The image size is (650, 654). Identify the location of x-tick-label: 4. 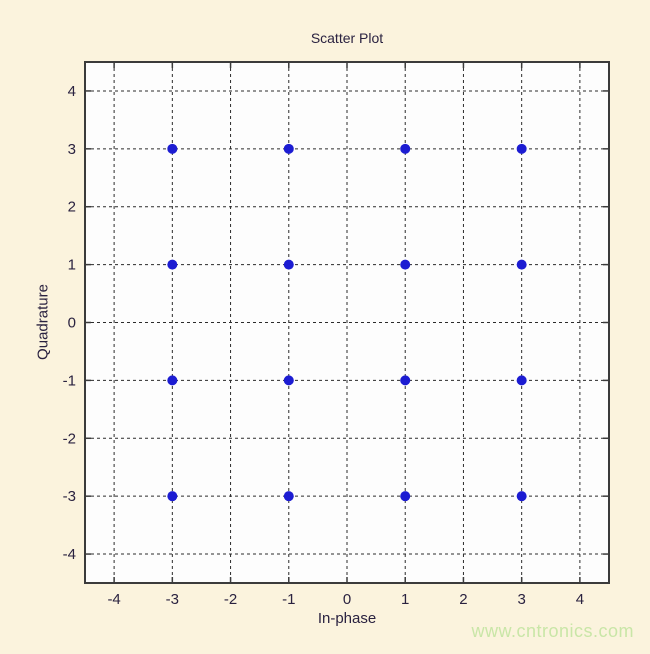
(580, 599).